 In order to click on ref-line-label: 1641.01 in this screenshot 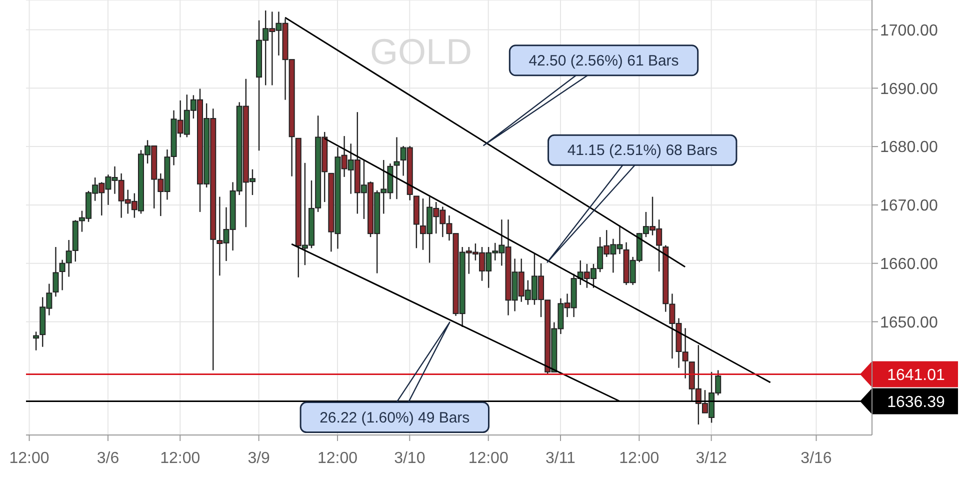, I will do `click(916, 375)`.